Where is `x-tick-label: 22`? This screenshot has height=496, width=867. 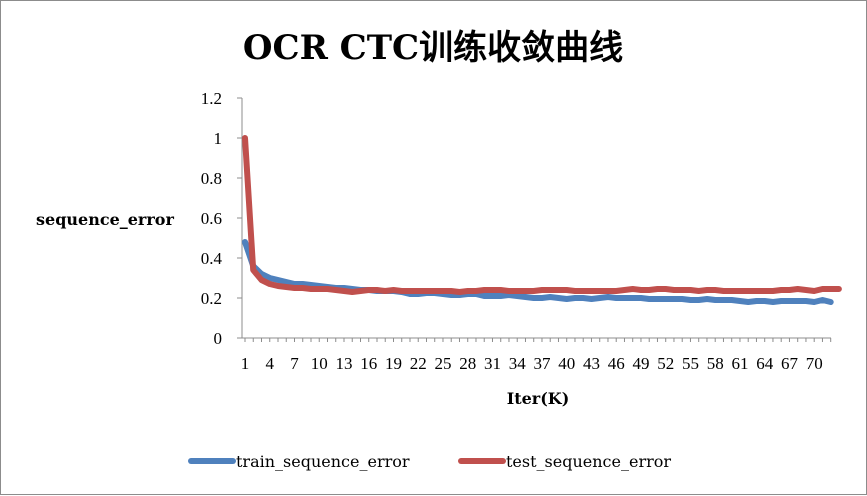
x-tick-label: 22 is located at coordinates (418, 363).